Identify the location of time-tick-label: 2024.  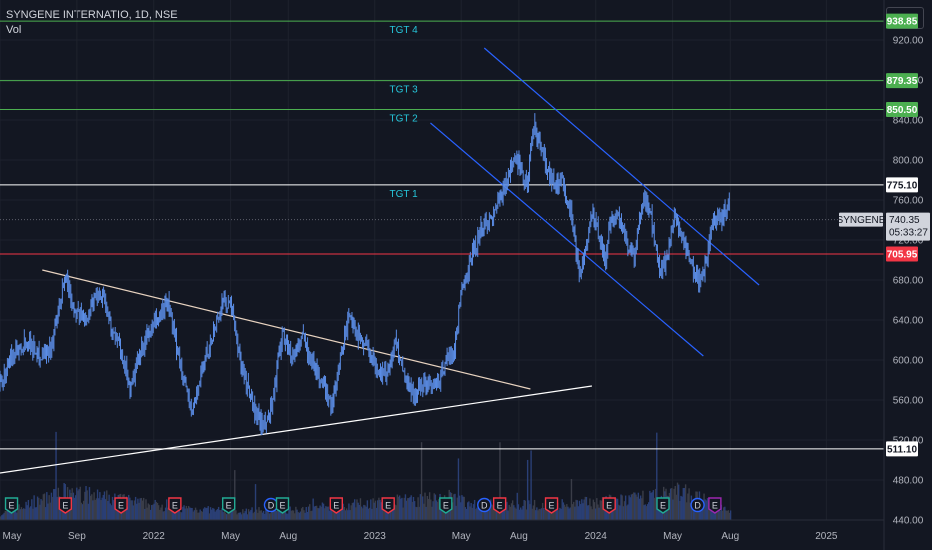
(596, 536).